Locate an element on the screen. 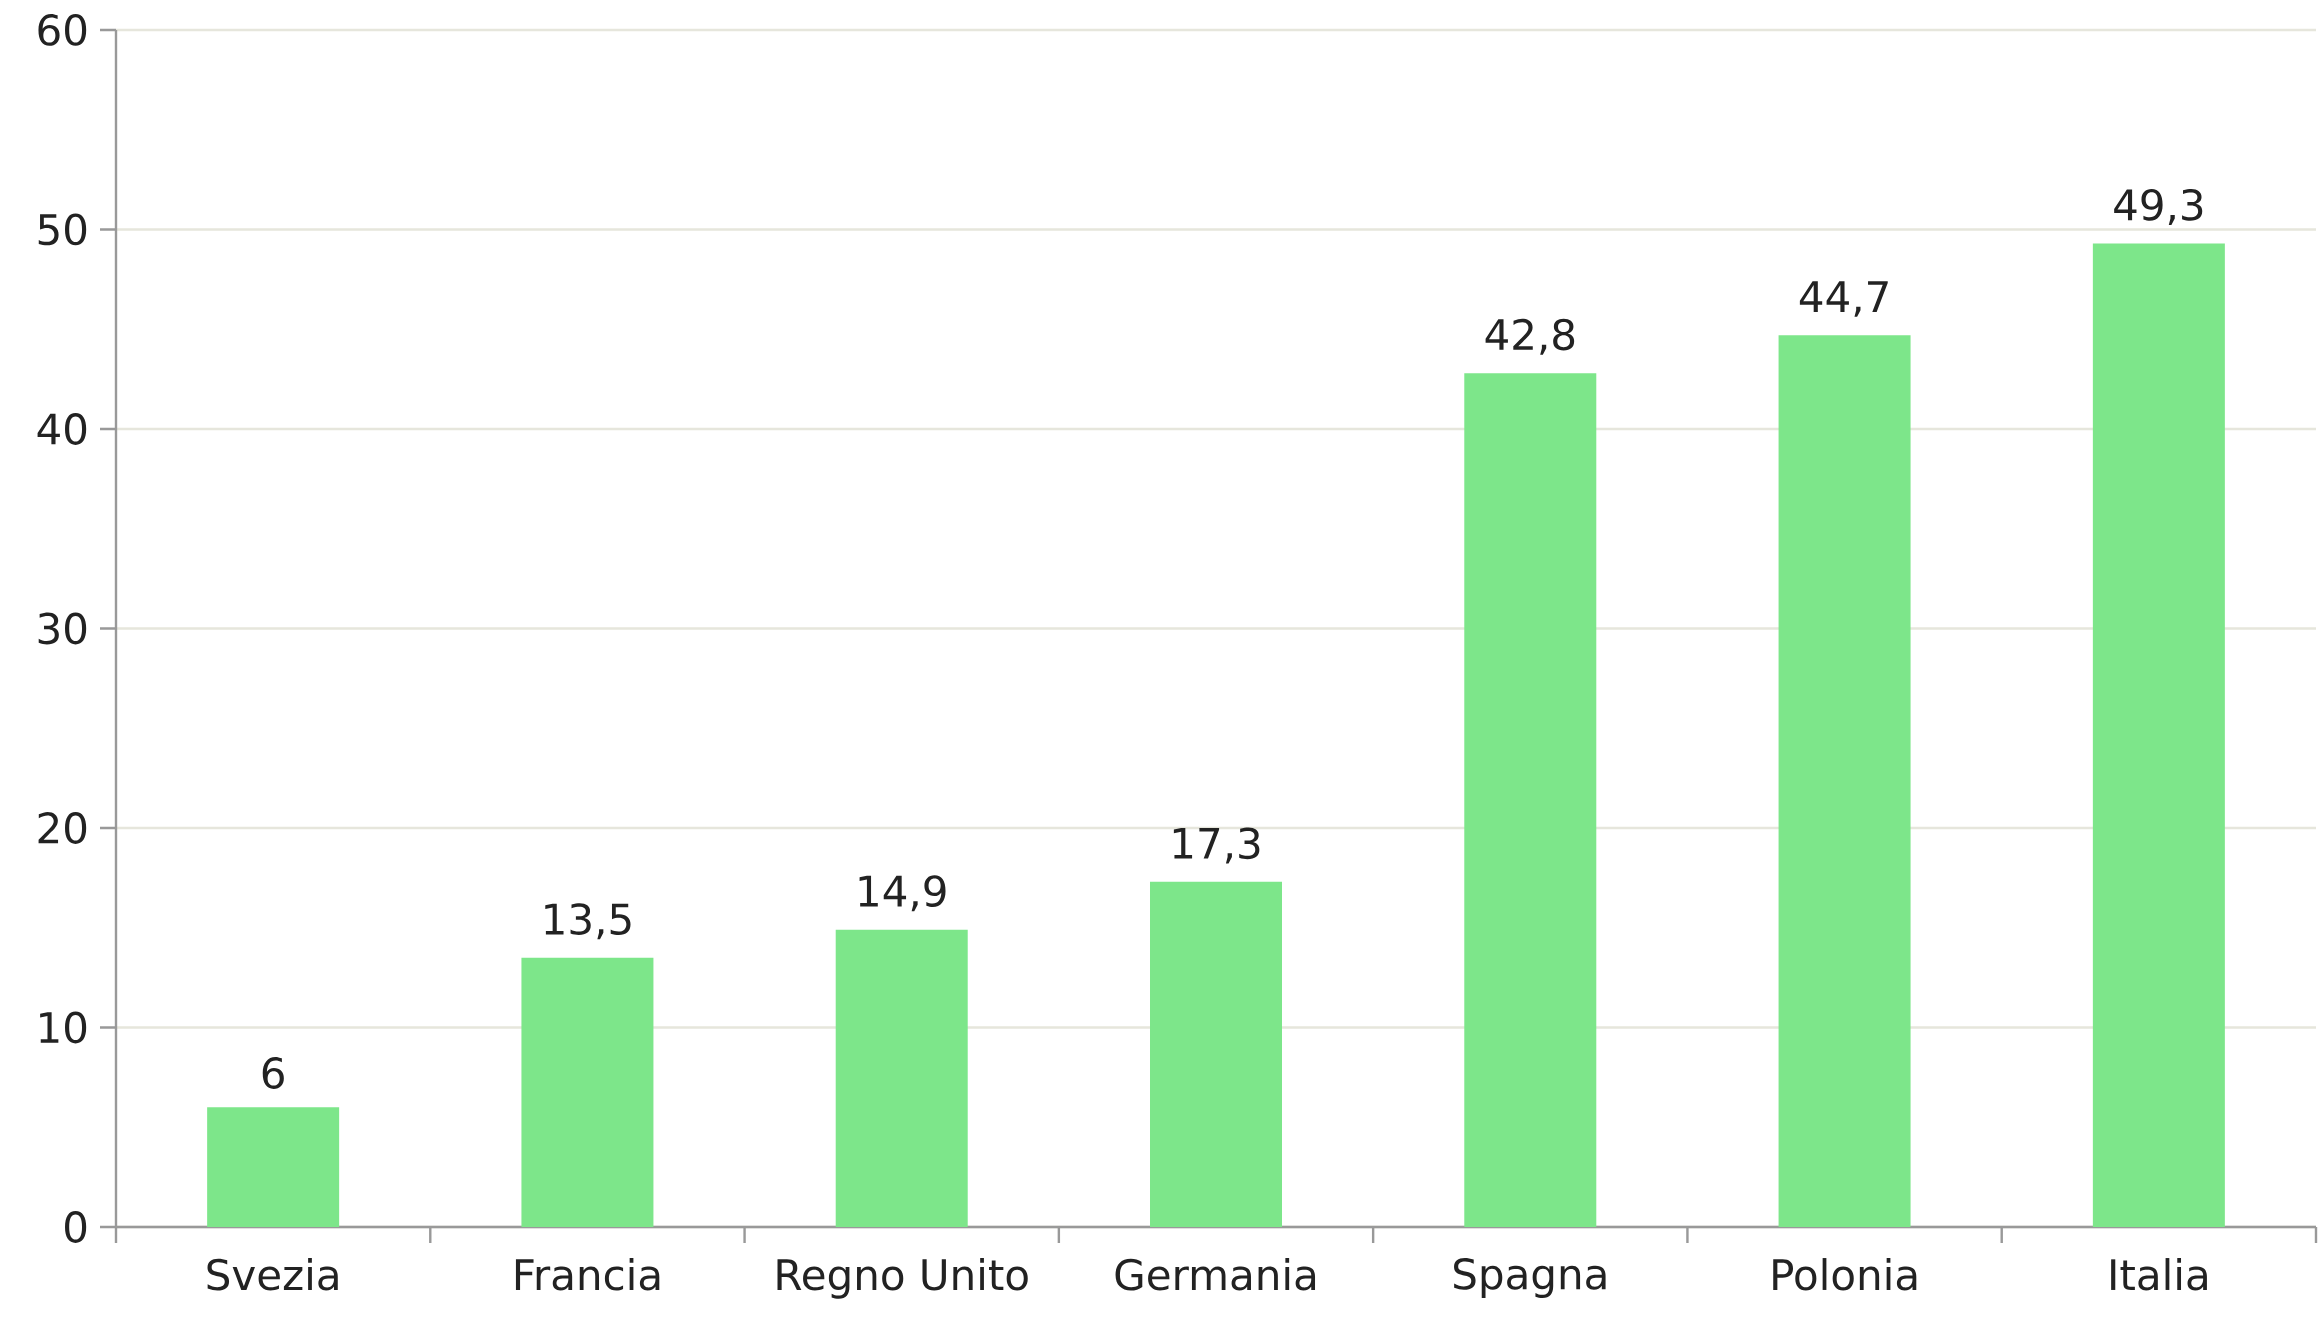  y-tick-label: 10 is located at coordinates (63, 1027).